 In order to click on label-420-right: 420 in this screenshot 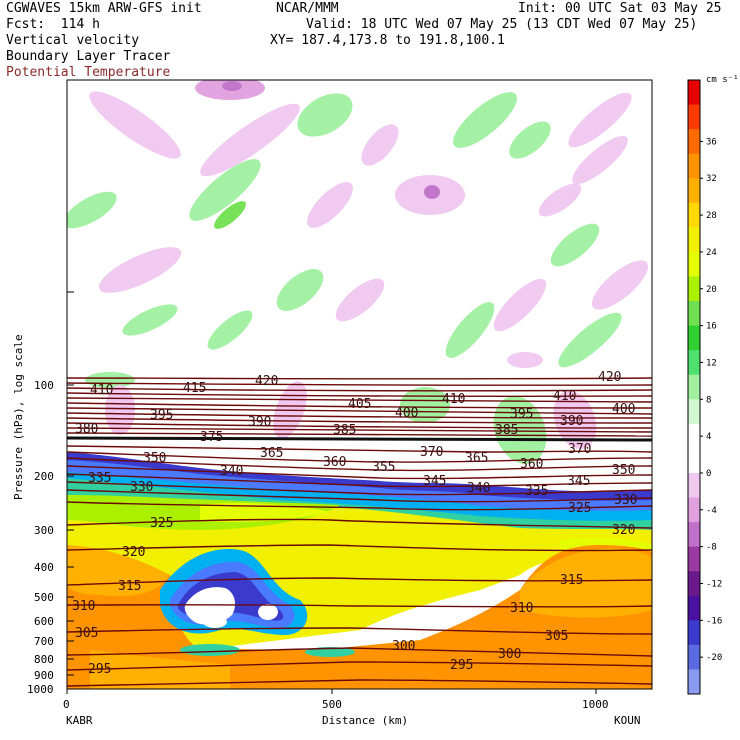, I will do `click(609, 377)`.